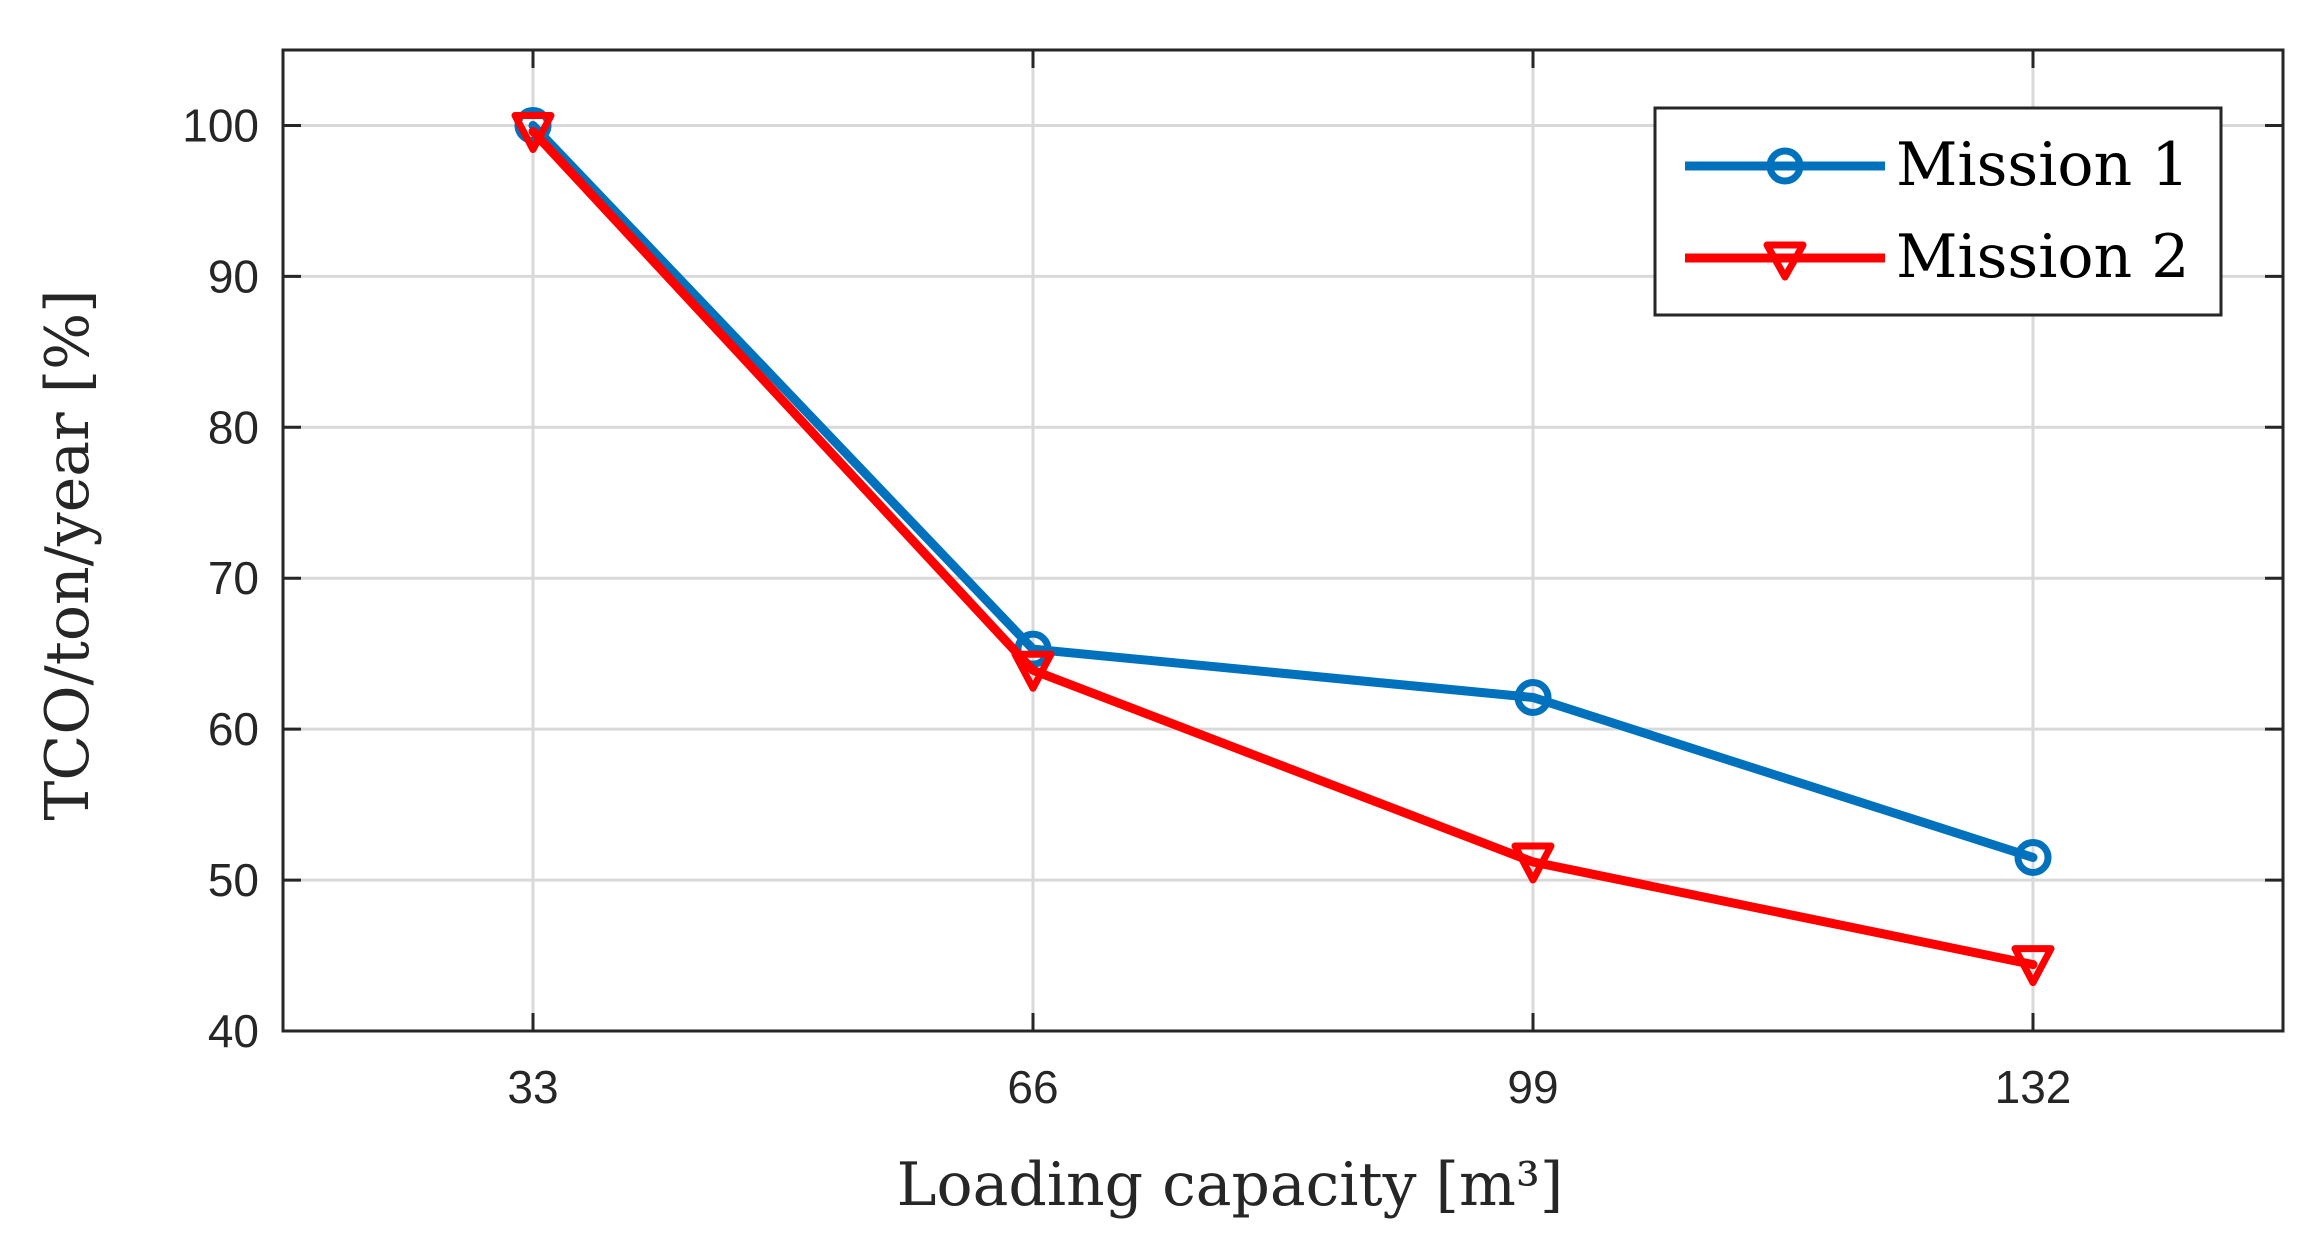 This screenshot has height=1256, width=2320. Describe the element at coordinates (233, 578) in the screenshot. I see `y-tick-label: 70` at that location.